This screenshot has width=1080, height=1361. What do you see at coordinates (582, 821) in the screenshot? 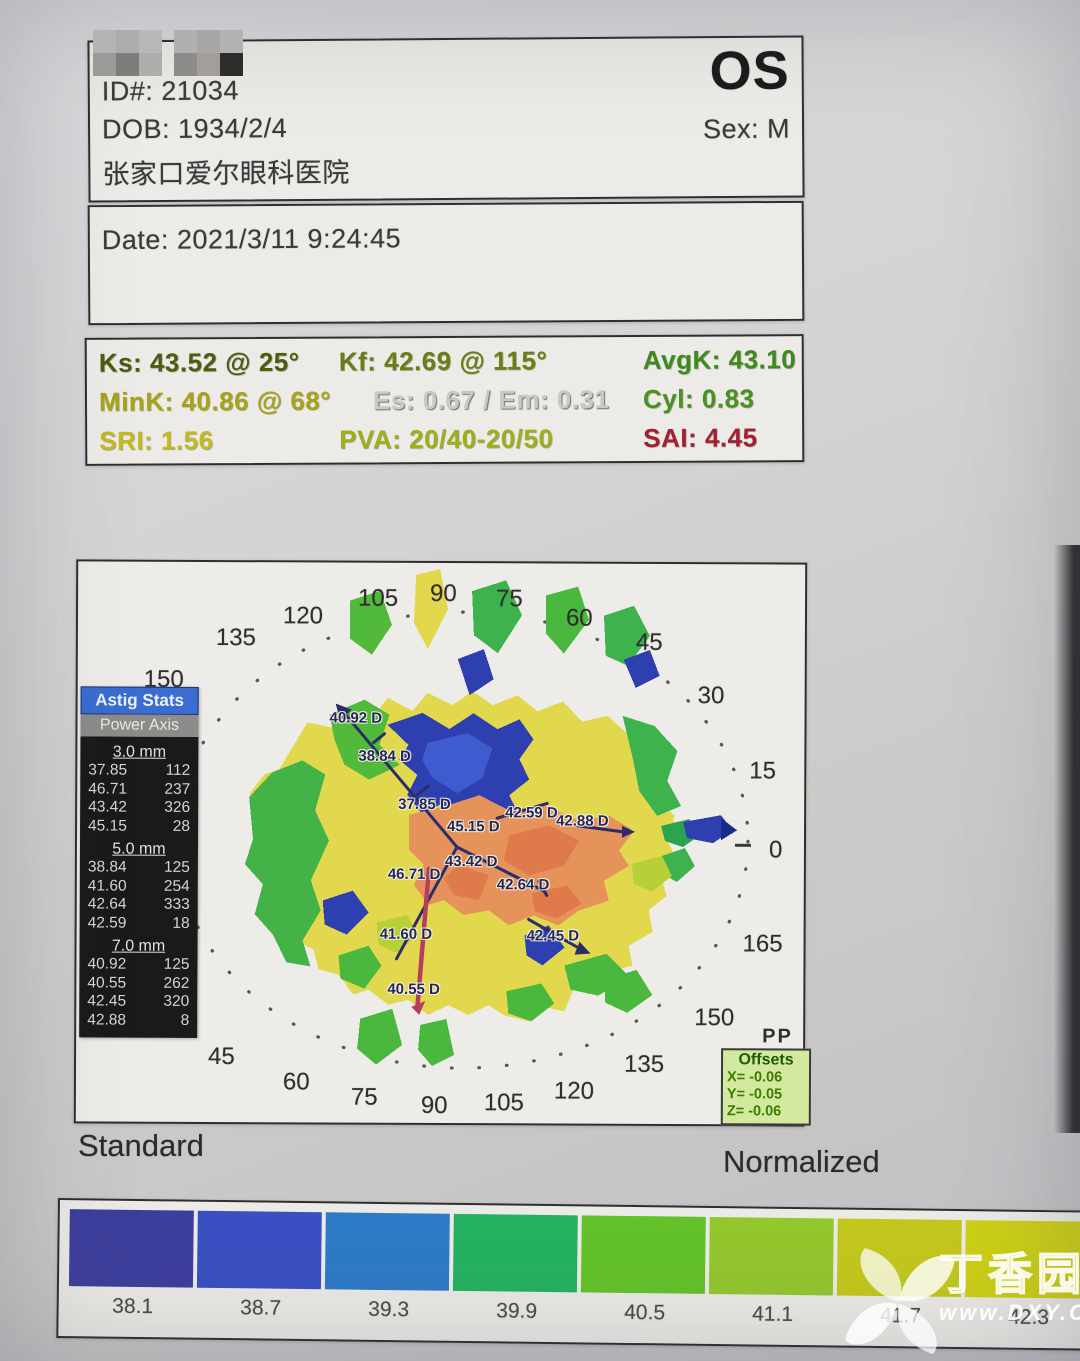
I see `power-point-label: 42.88 D` at bounding box center [582, 821].